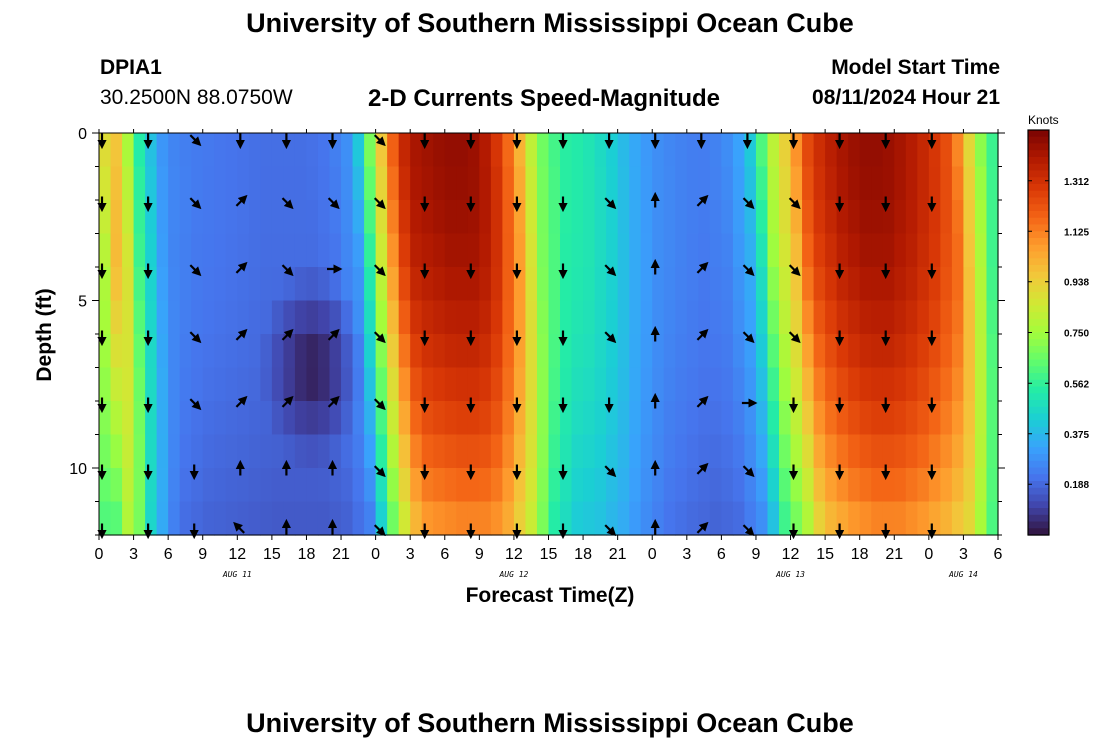 This screenshot has width=1100, height=750. I want to click on x-tick-label: 3, so click(410, 554).